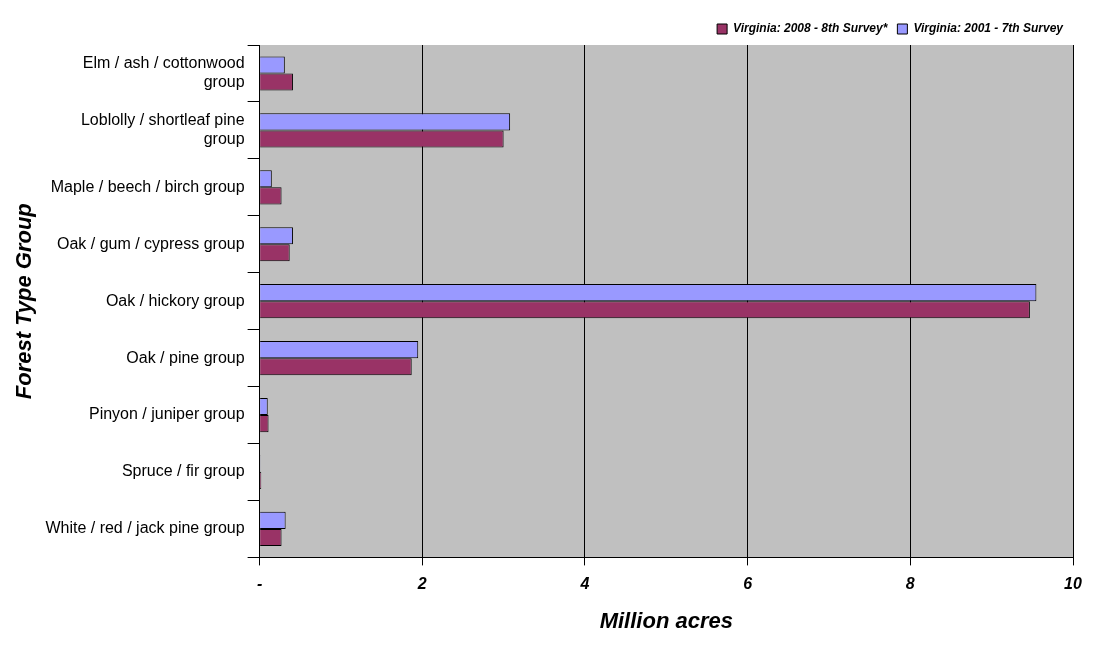 The height and width of the screenshot is (647, 1101). I want to click on y-tick-label: Oak / hickory group, so click(175, 300).